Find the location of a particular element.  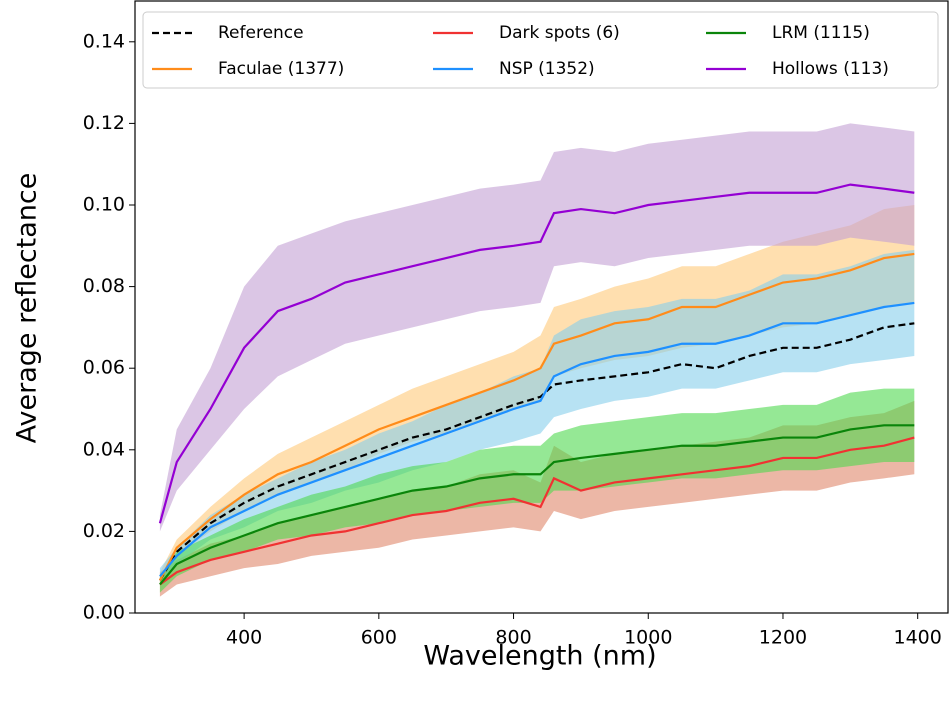

legend-label: Faculae (1377) is located at coordinates (281, 69).